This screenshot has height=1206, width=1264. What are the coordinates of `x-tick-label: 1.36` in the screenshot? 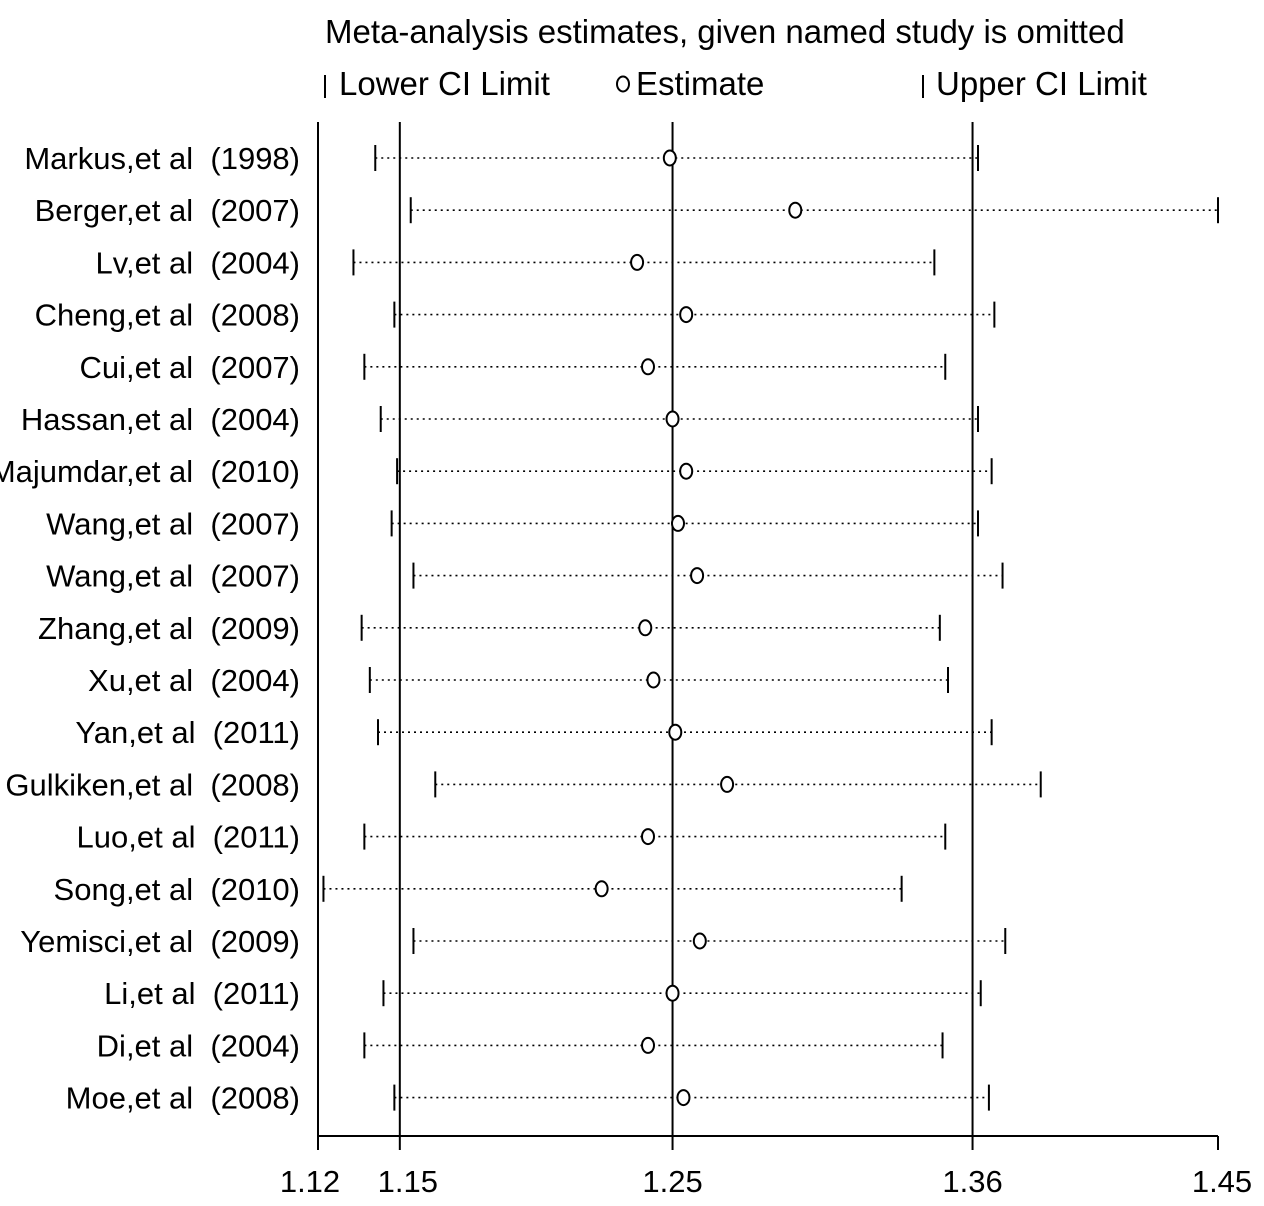 It's located at (972, 1181).